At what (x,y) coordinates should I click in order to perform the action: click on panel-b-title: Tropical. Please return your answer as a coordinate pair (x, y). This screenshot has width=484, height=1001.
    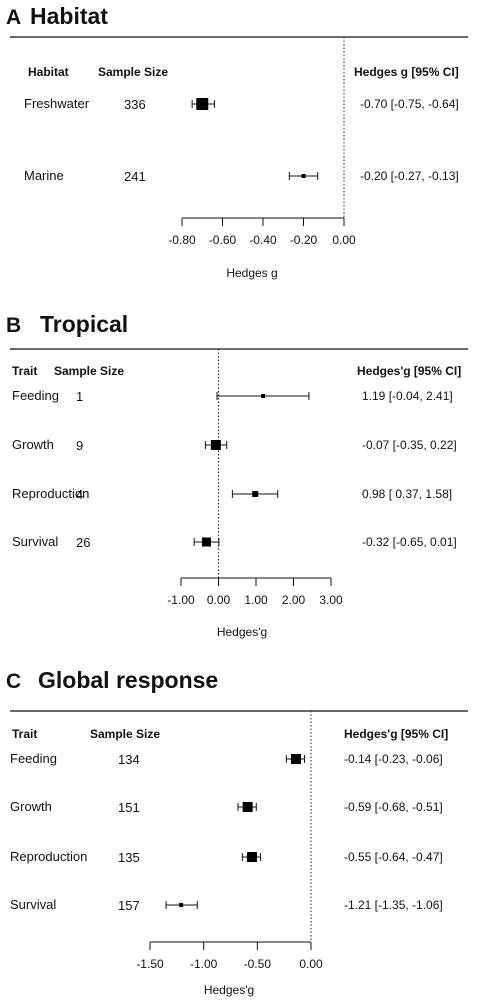
    Looking at the image, I should click on (84, 324).